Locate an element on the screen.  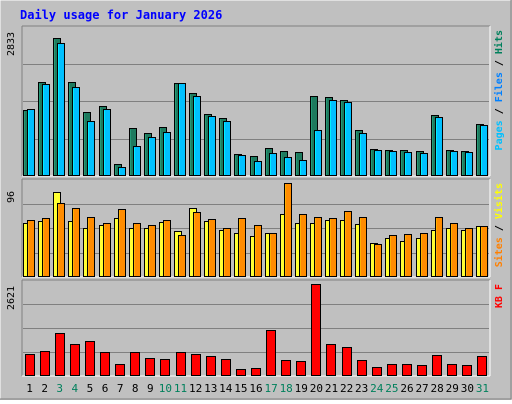
legend-visits-sites: Sites / Visits is located at coordinates (499, 225).